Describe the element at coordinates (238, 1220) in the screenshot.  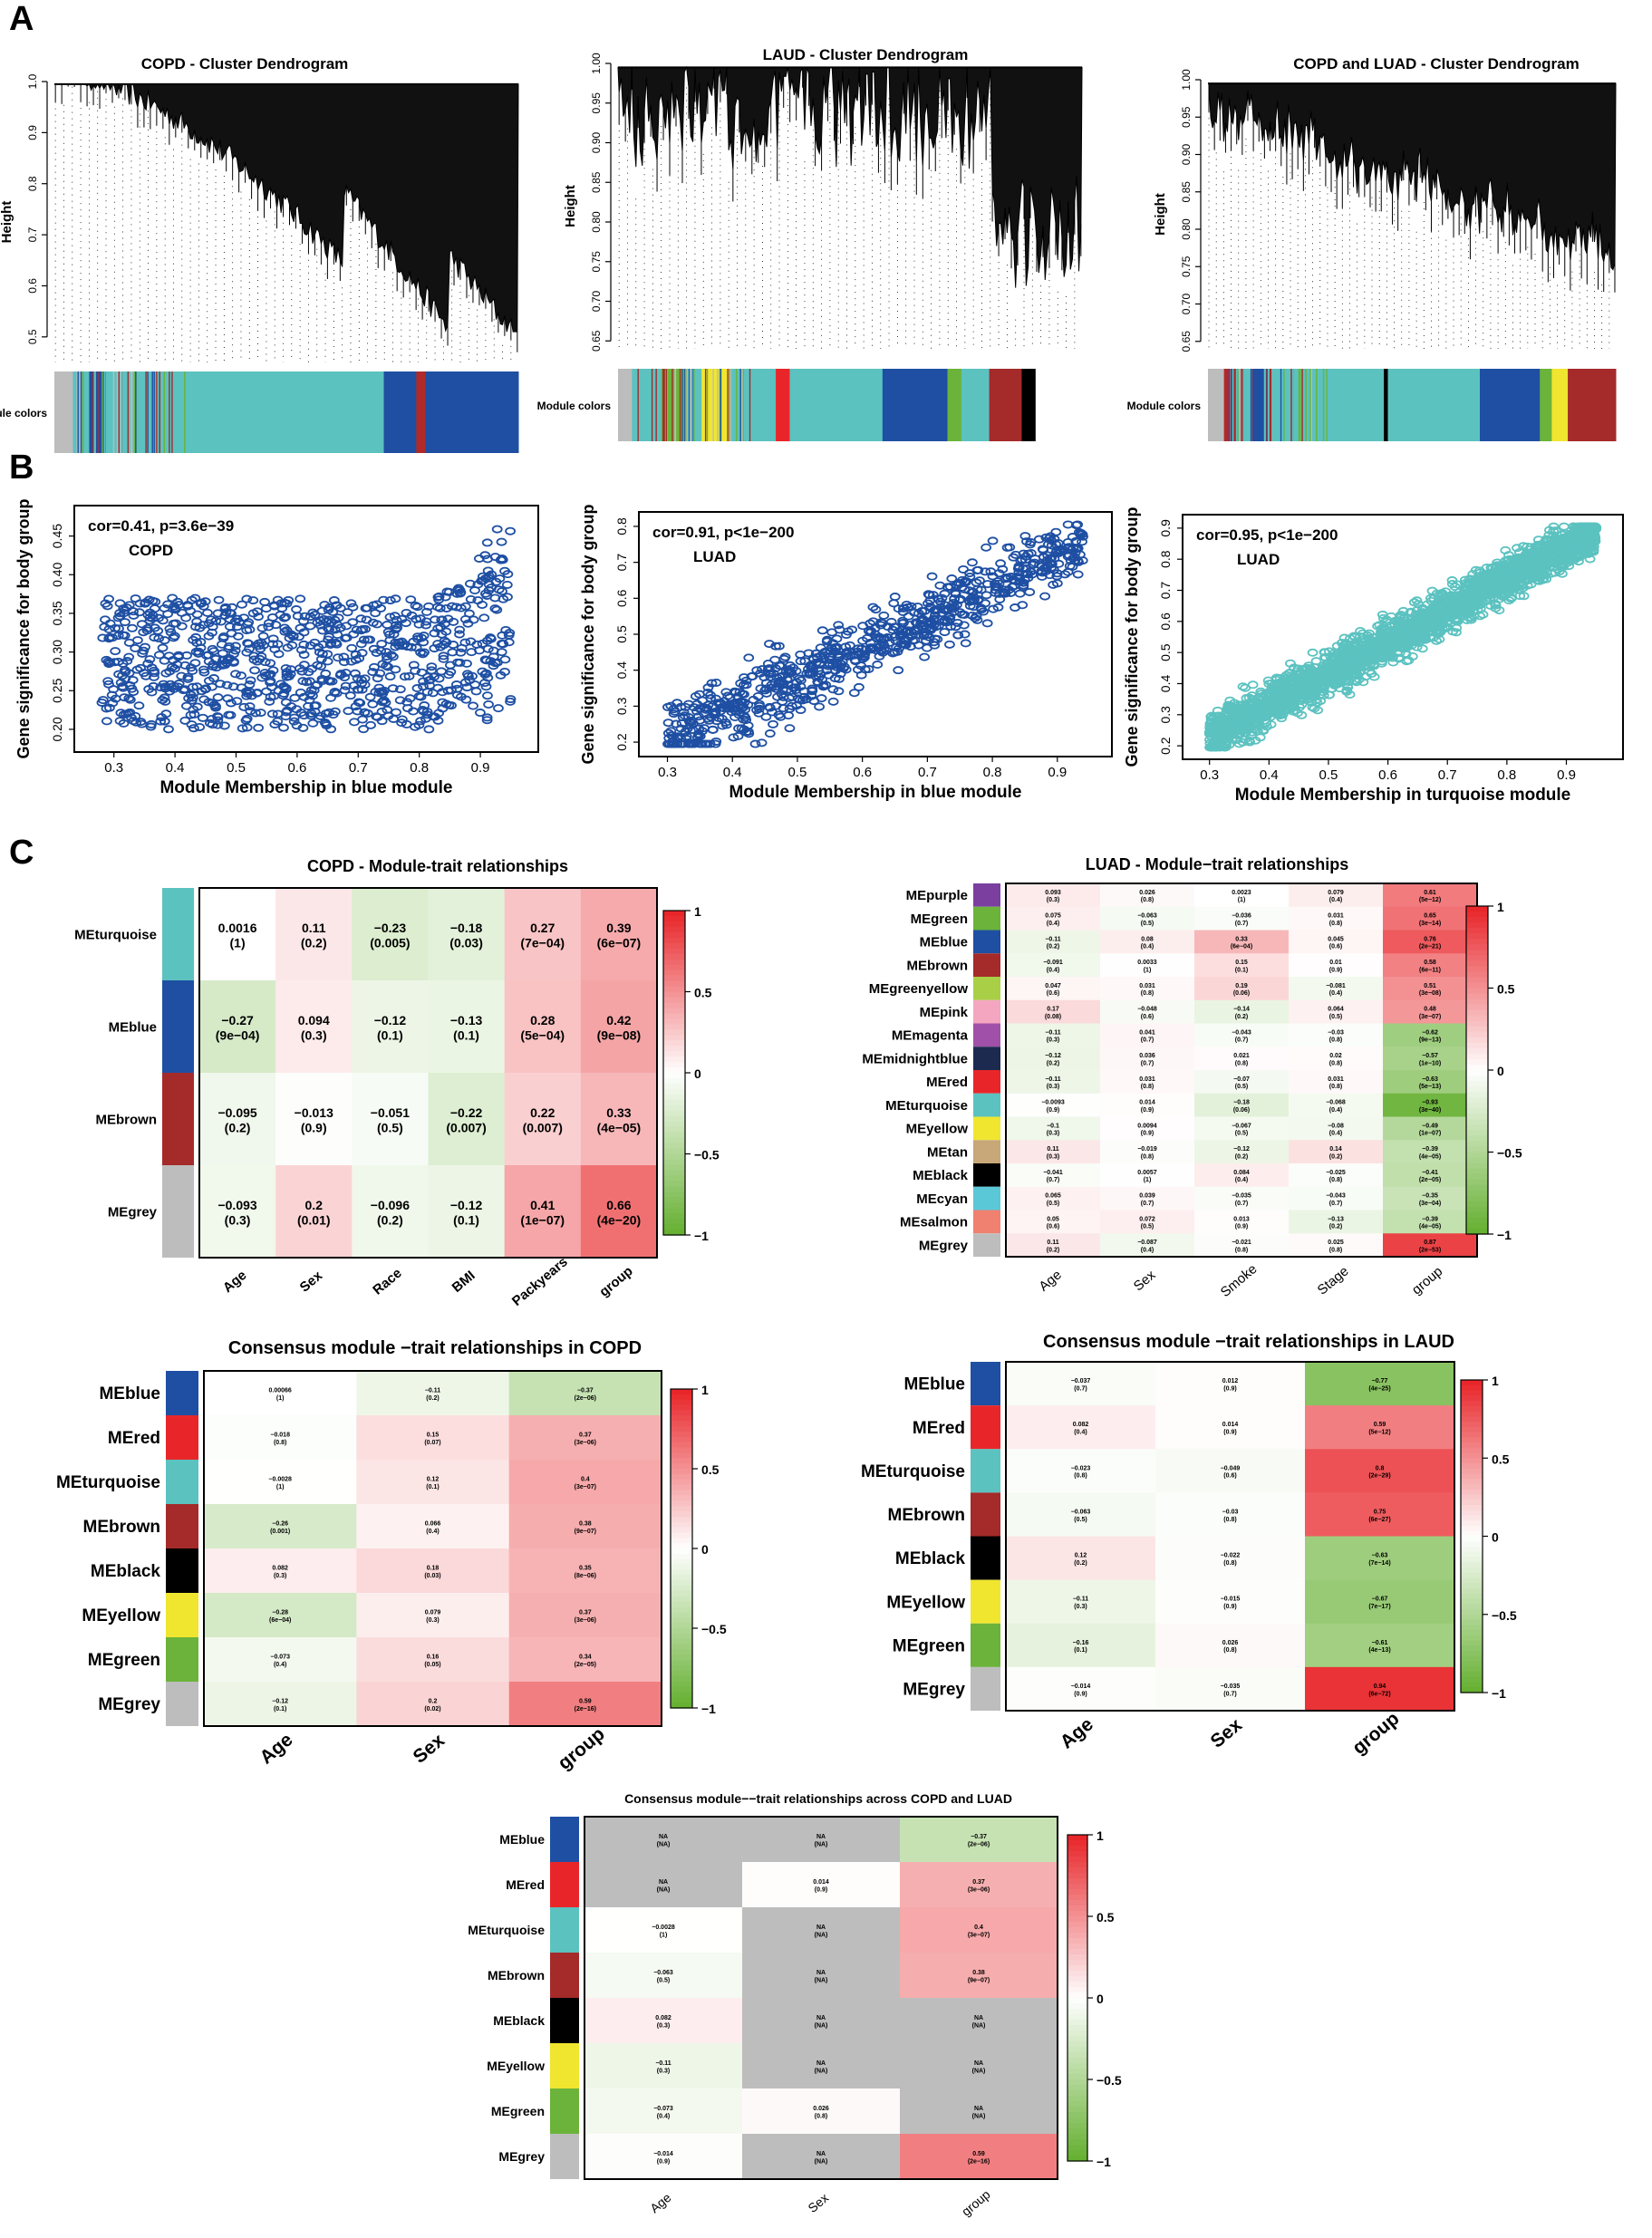
I see `cell-pvalue: (0.3)` at that location.